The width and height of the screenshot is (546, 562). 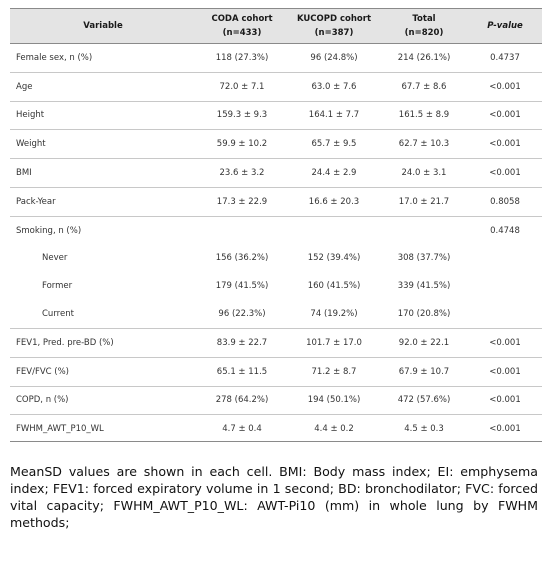 I want to click on row-label: Former, so click(x=57, y=286).